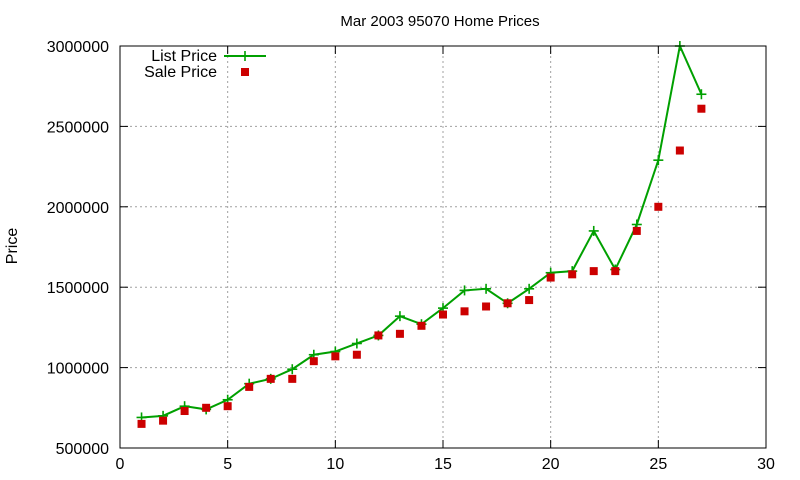 This screenshot has height=480, width=800. Describe the element at coordinates (12, 246) in the screenshot. I see `y-axis-label: Price` at that location.